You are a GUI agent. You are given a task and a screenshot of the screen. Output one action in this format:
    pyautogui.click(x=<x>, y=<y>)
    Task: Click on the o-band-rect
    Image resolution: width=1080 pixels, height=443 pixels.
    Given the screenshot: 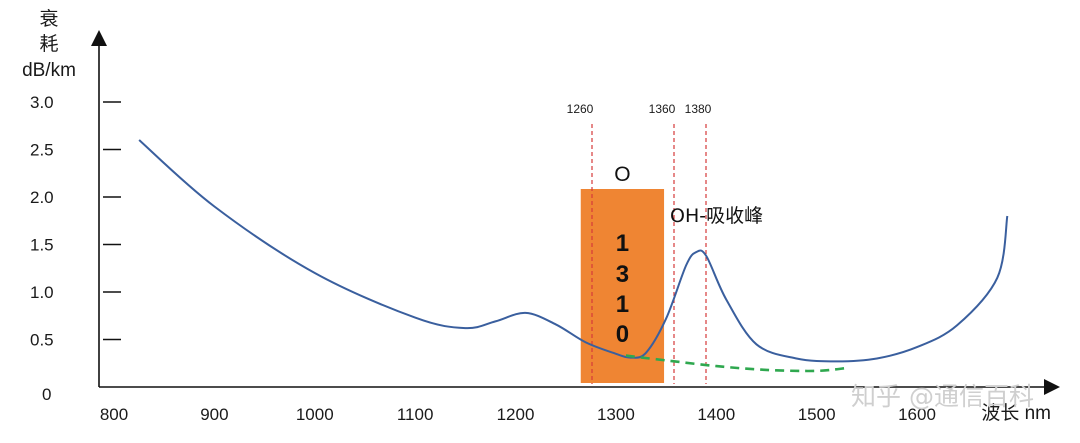 What is the action you would take?
    pyautogui.click(x=622, y=286)
    